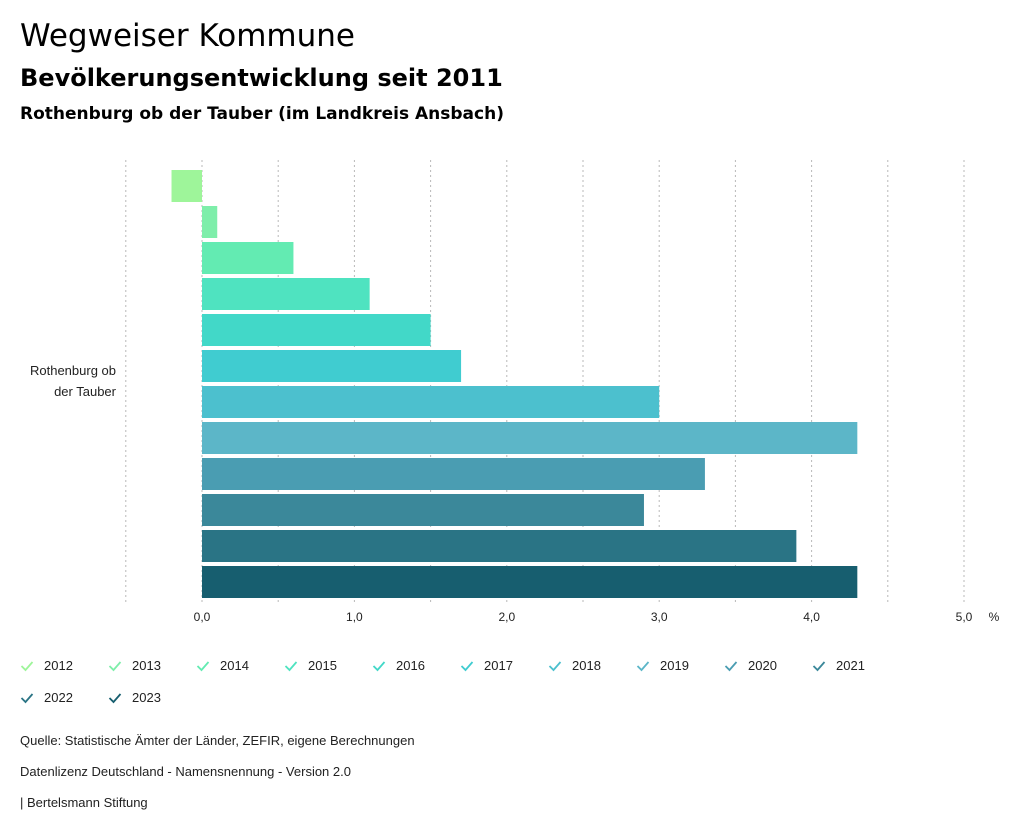  I want to click on x-unit-label: %, so click(994, 617).